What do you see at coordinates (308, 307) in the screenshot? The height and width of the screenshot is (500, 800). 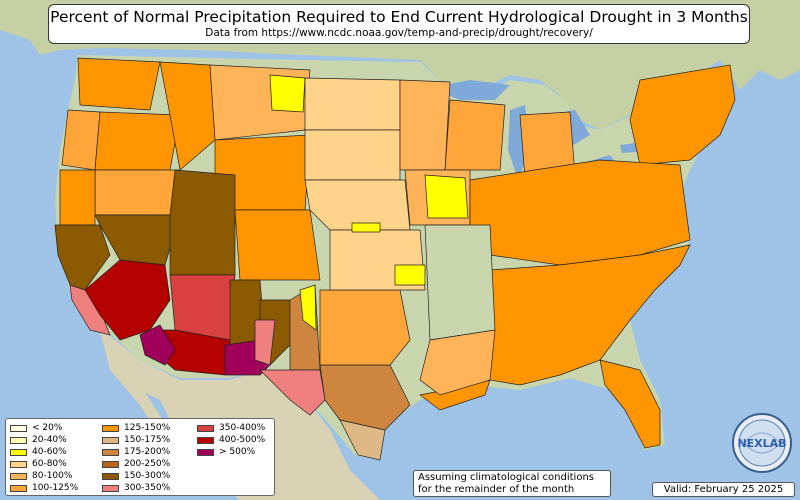 I see `region-nm-yellow` at bounding box center [308, 307].